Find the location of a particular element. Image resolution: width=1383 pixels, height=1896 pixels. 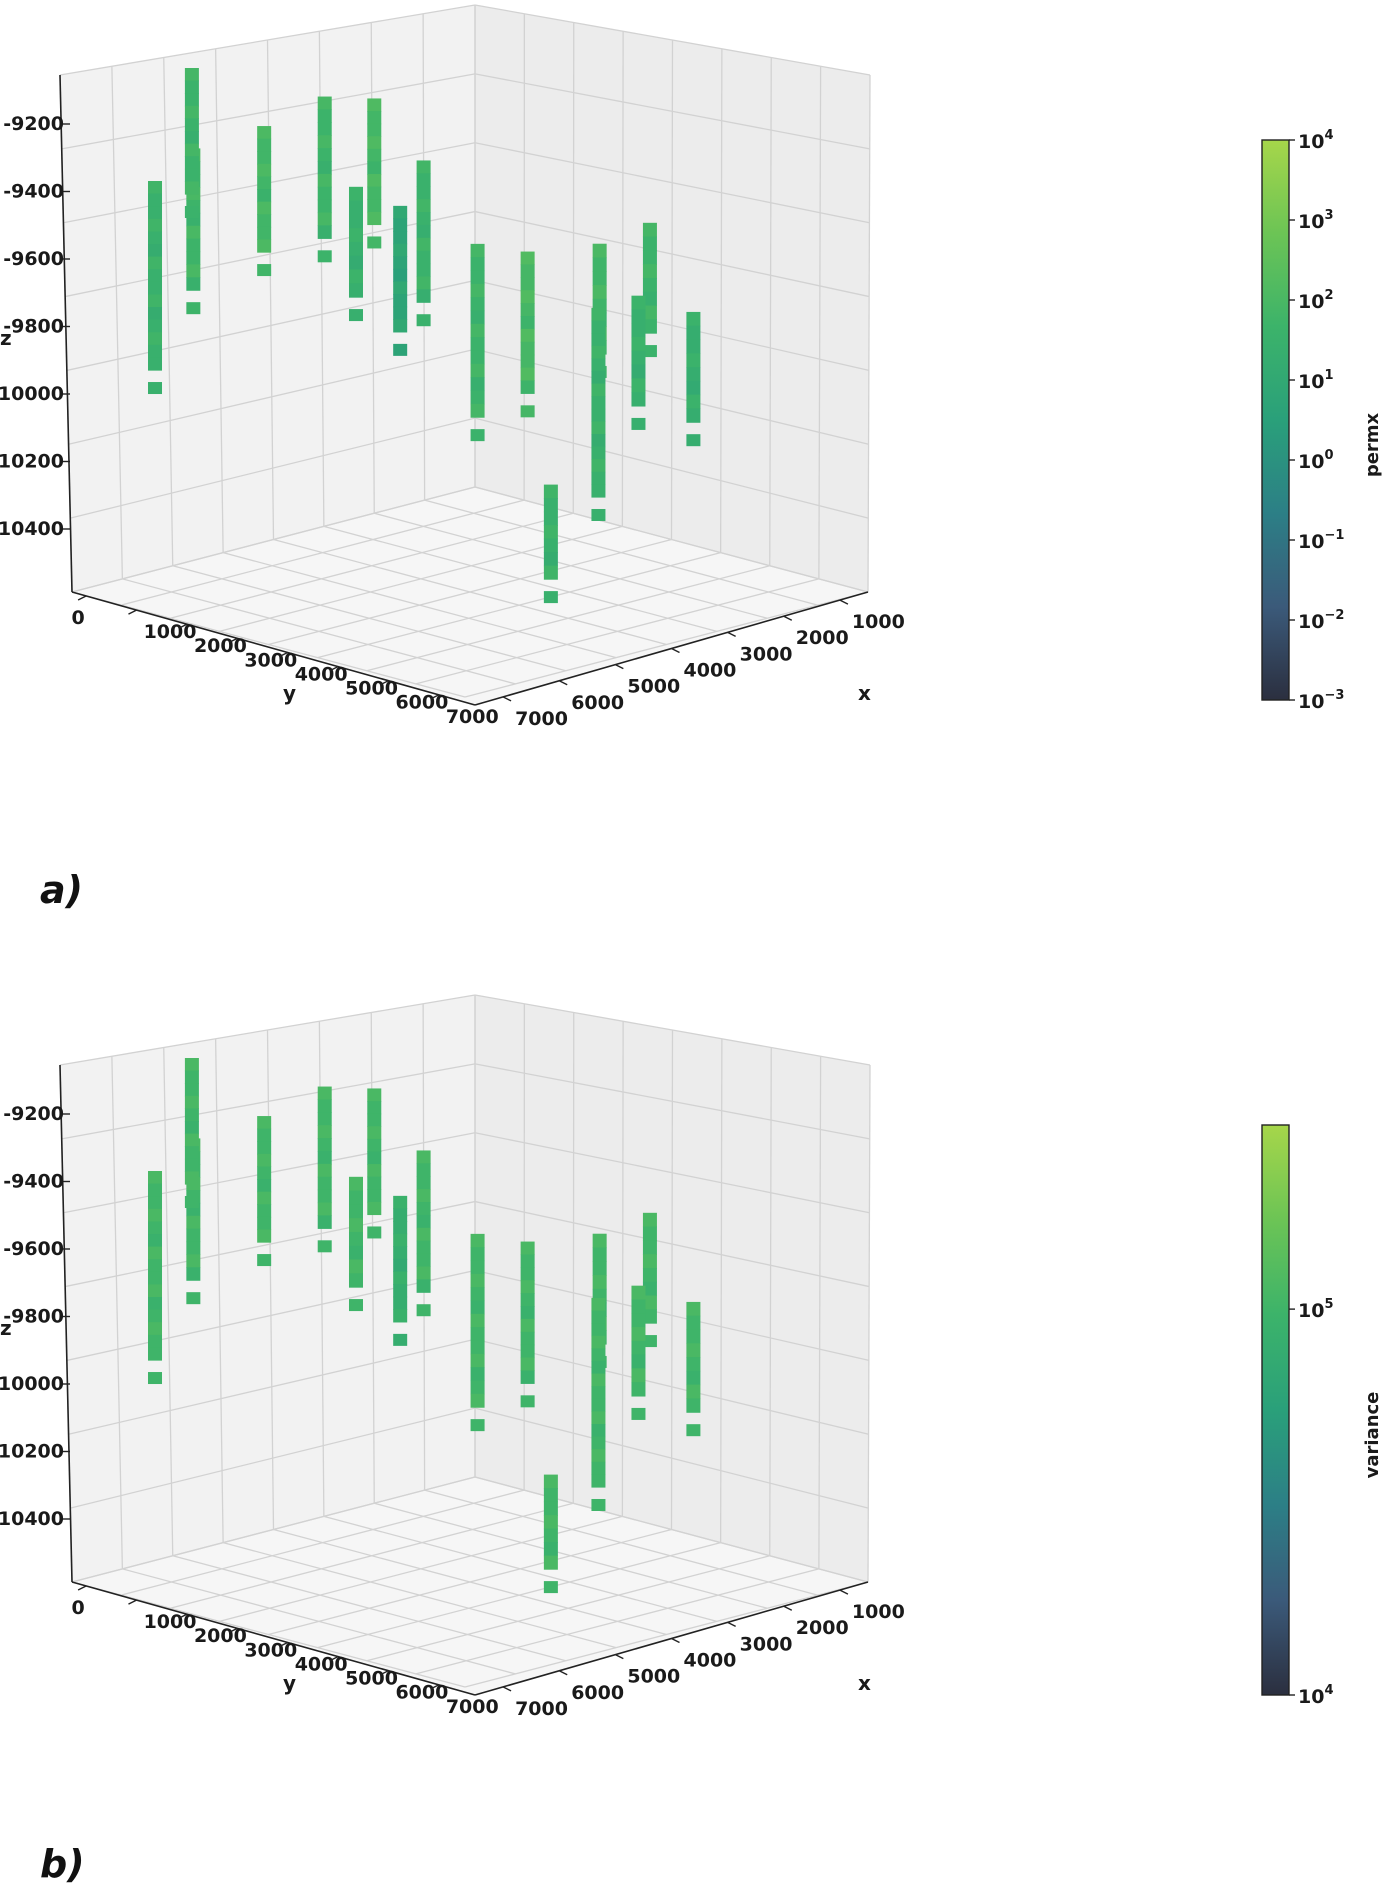

x-tick-label: 3000 is located at coordinates (766, 654).